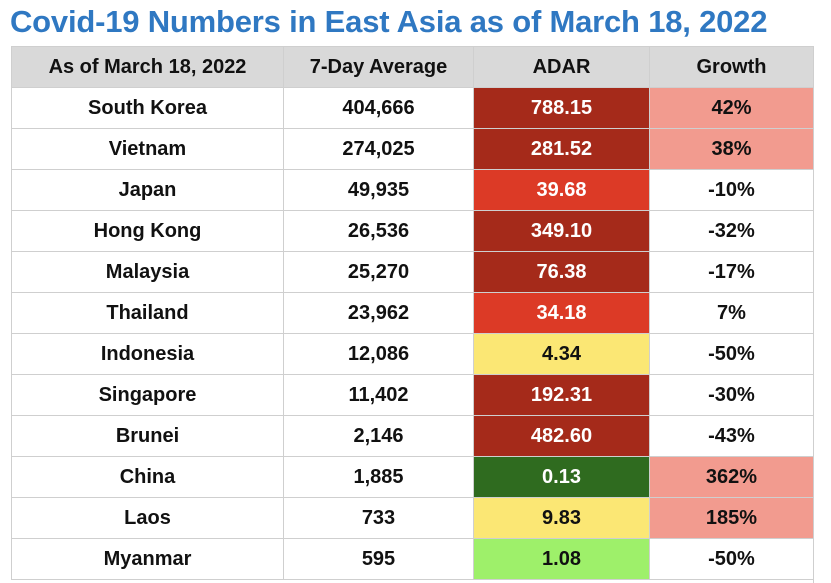 This screenshot has width=831, height=583. I want to click on adar-cell: 0.13, so click(561, 477).